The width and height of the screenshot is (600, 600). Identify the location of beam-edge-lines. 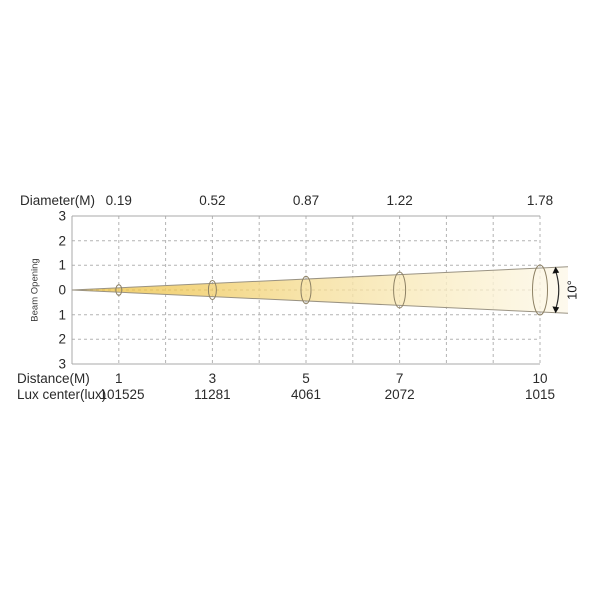
(320, 290).